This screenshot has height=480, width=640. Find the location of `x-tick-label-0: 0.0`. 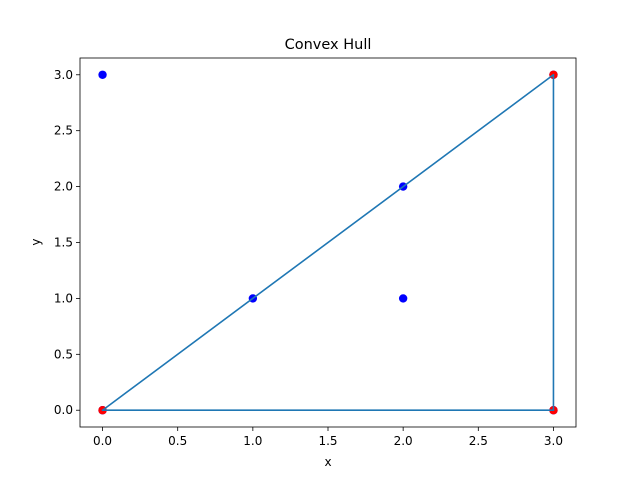

x-tick-label-0: 0.0 is located at coordinates (102, 441).